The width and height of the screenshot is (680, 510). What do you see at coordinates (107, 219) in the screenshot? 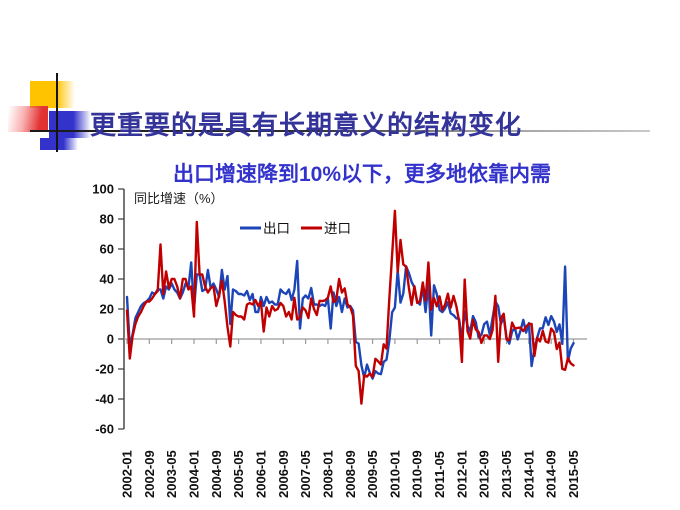
I see `y-axis-tick-label: 80` at bounding box center [107, 219].